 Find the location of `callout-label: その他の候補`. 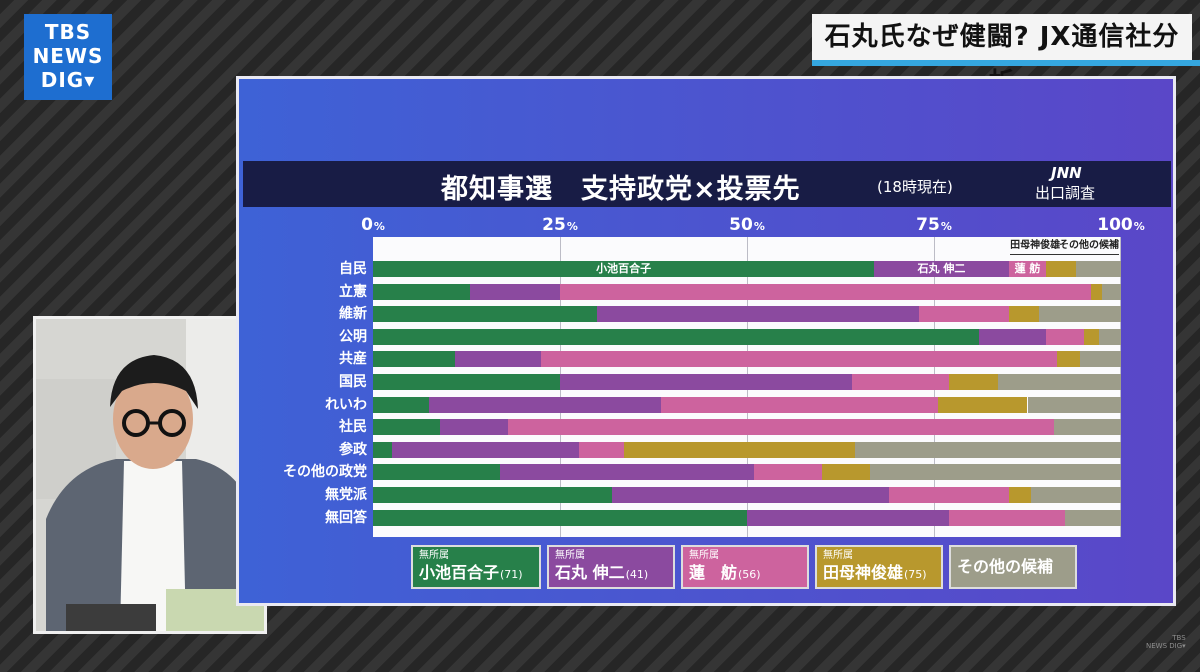

callout-label: その他の候補 is located at coordinates (1089, 247).